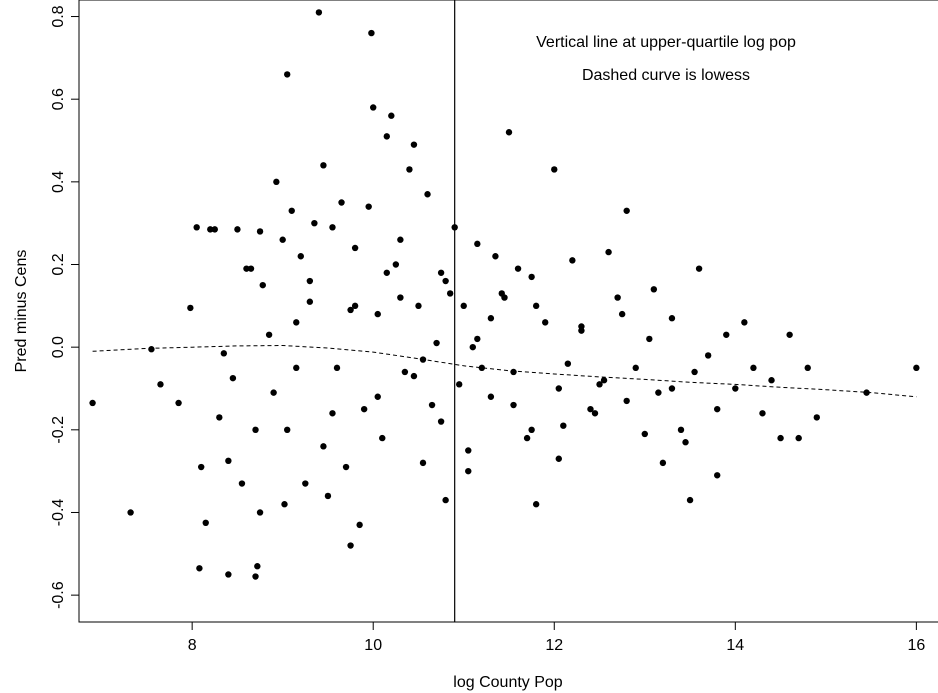  I want to click on y-axis-label: Pred minus Cens, so click(21, 311).